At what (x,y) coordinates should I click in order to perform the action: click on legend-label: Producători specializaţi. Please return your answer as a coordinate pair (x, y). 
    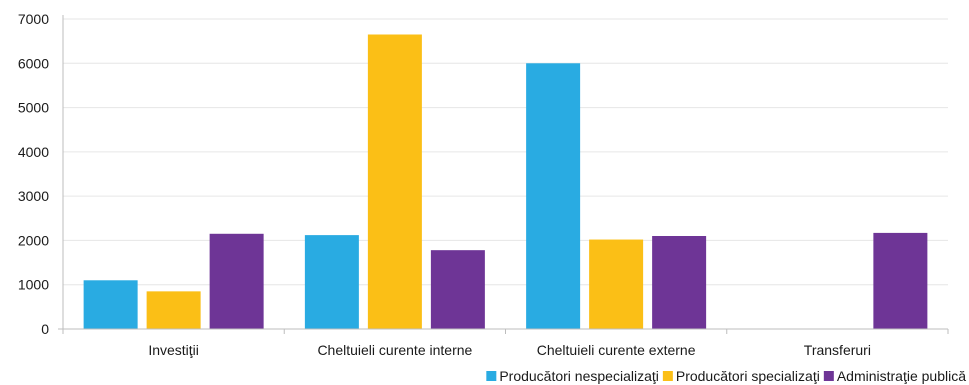
    Looking at the image, I should click on (748, 376).